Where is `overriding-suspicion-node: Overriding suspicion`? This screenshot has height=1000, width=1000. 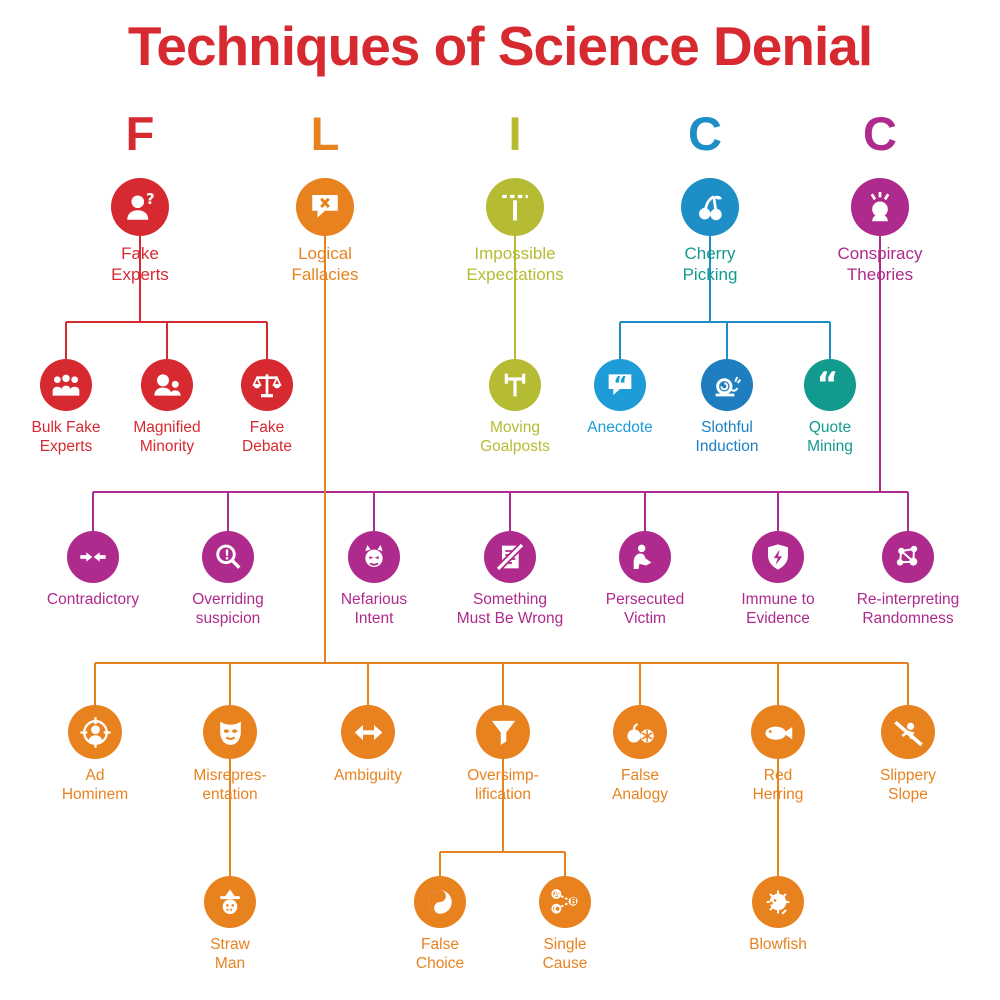 overriding-suspicion-node: Overriding suspicion is located at coordinates (228, 580).